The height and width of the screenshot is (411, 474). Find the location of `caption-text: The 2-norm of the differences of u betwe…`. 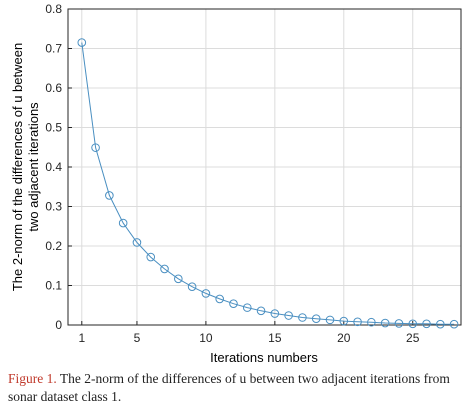

caption-text: The 2-norm of the differences of u betwe… is located at coordinates (229, 387).